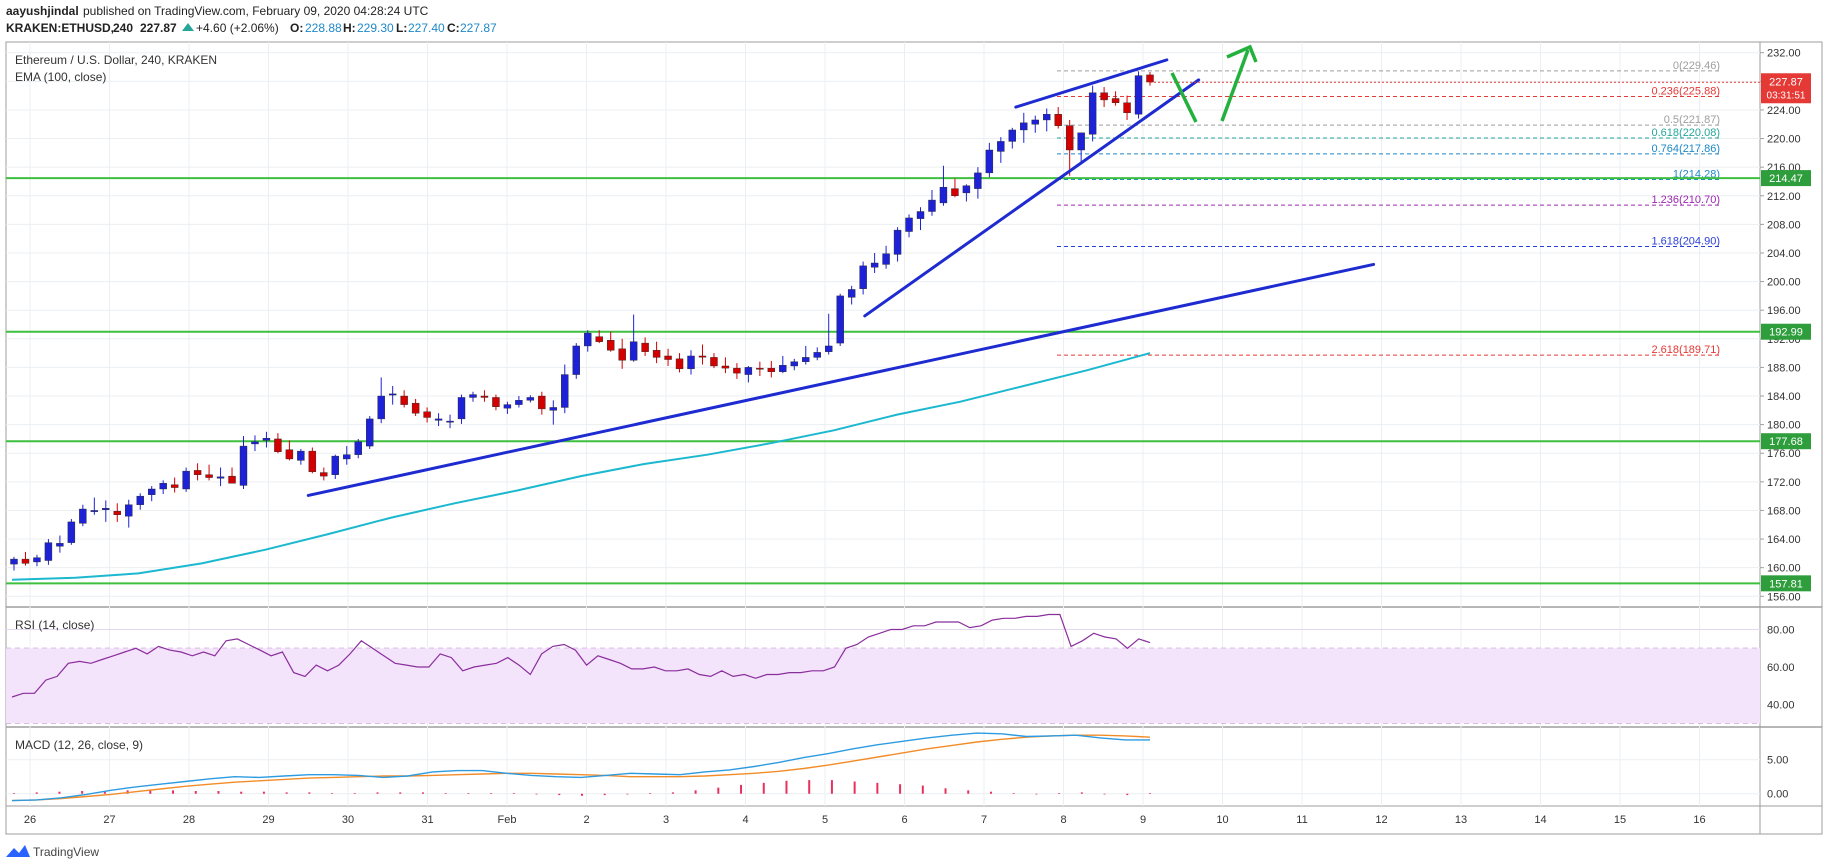 This screenshot has height=868, width=1828. I want to click on projection-arrow, so click(1214, 83).